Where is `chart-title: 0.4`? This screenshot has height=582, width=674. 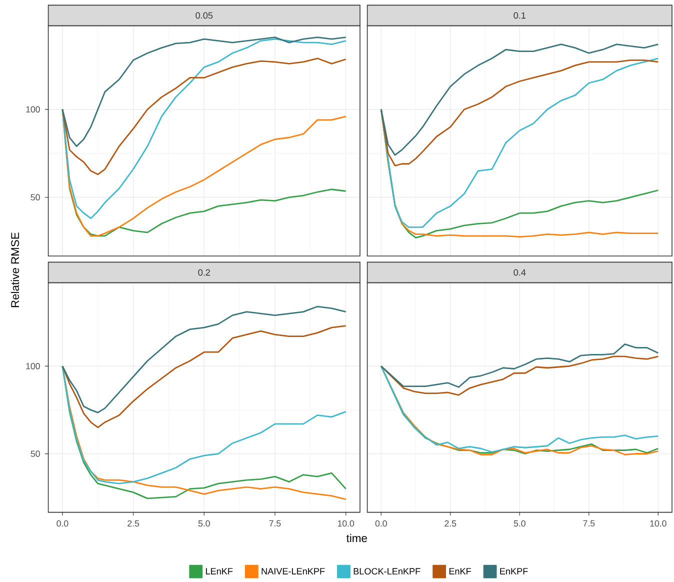 chart-title: 0.4 is located at coordinates (520, 272).